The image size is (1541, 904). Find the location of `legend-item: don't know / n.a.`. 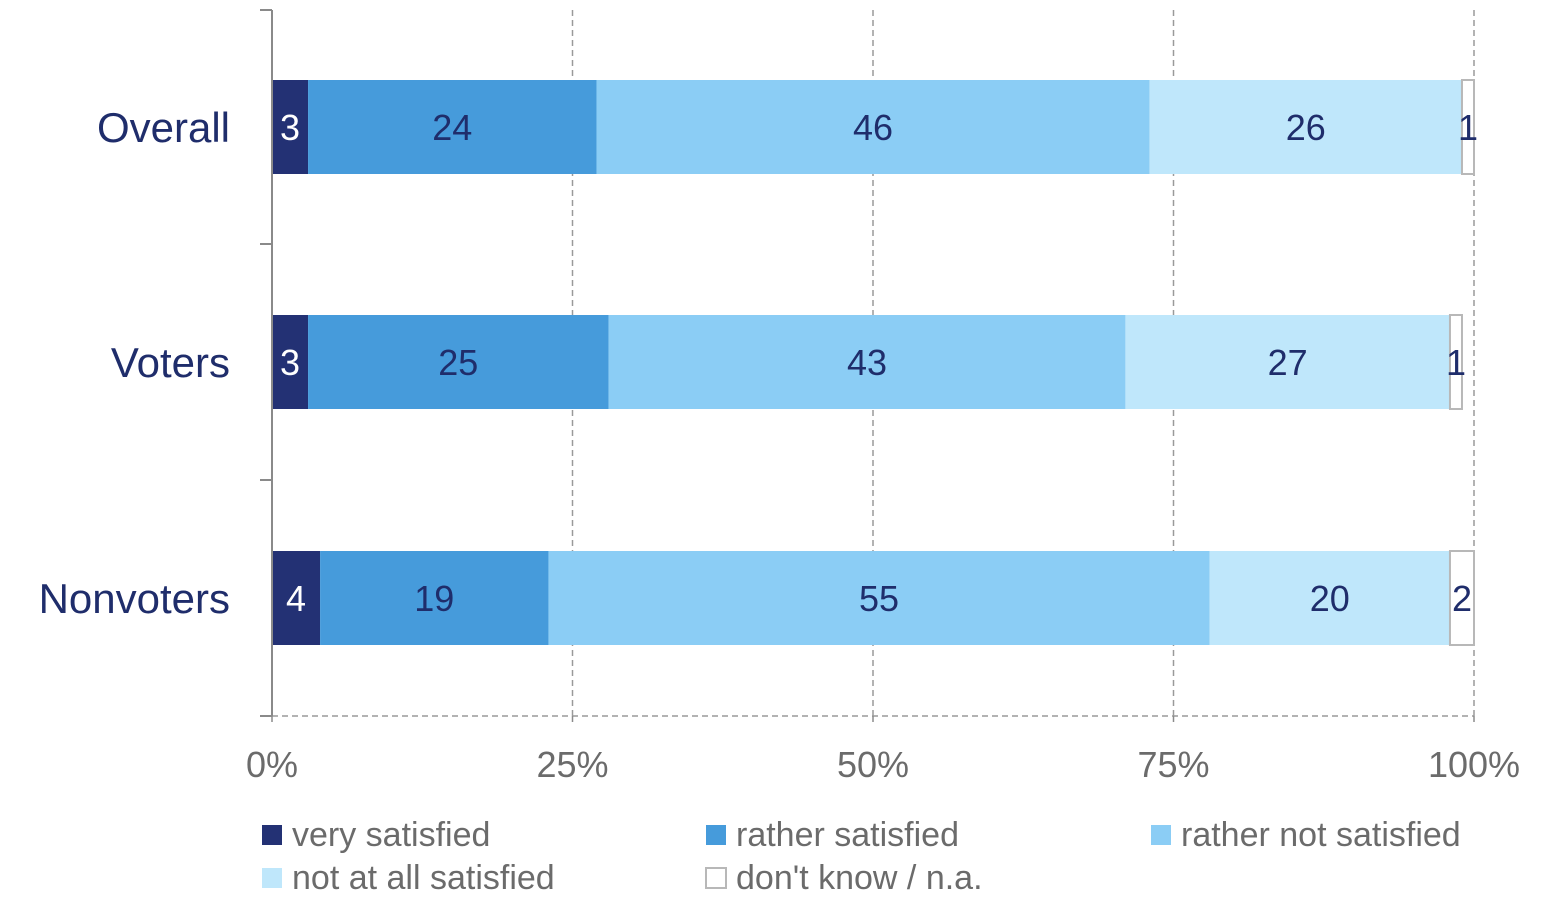

legend-item: don't know / n.a. is located at coordinates (844, 878).